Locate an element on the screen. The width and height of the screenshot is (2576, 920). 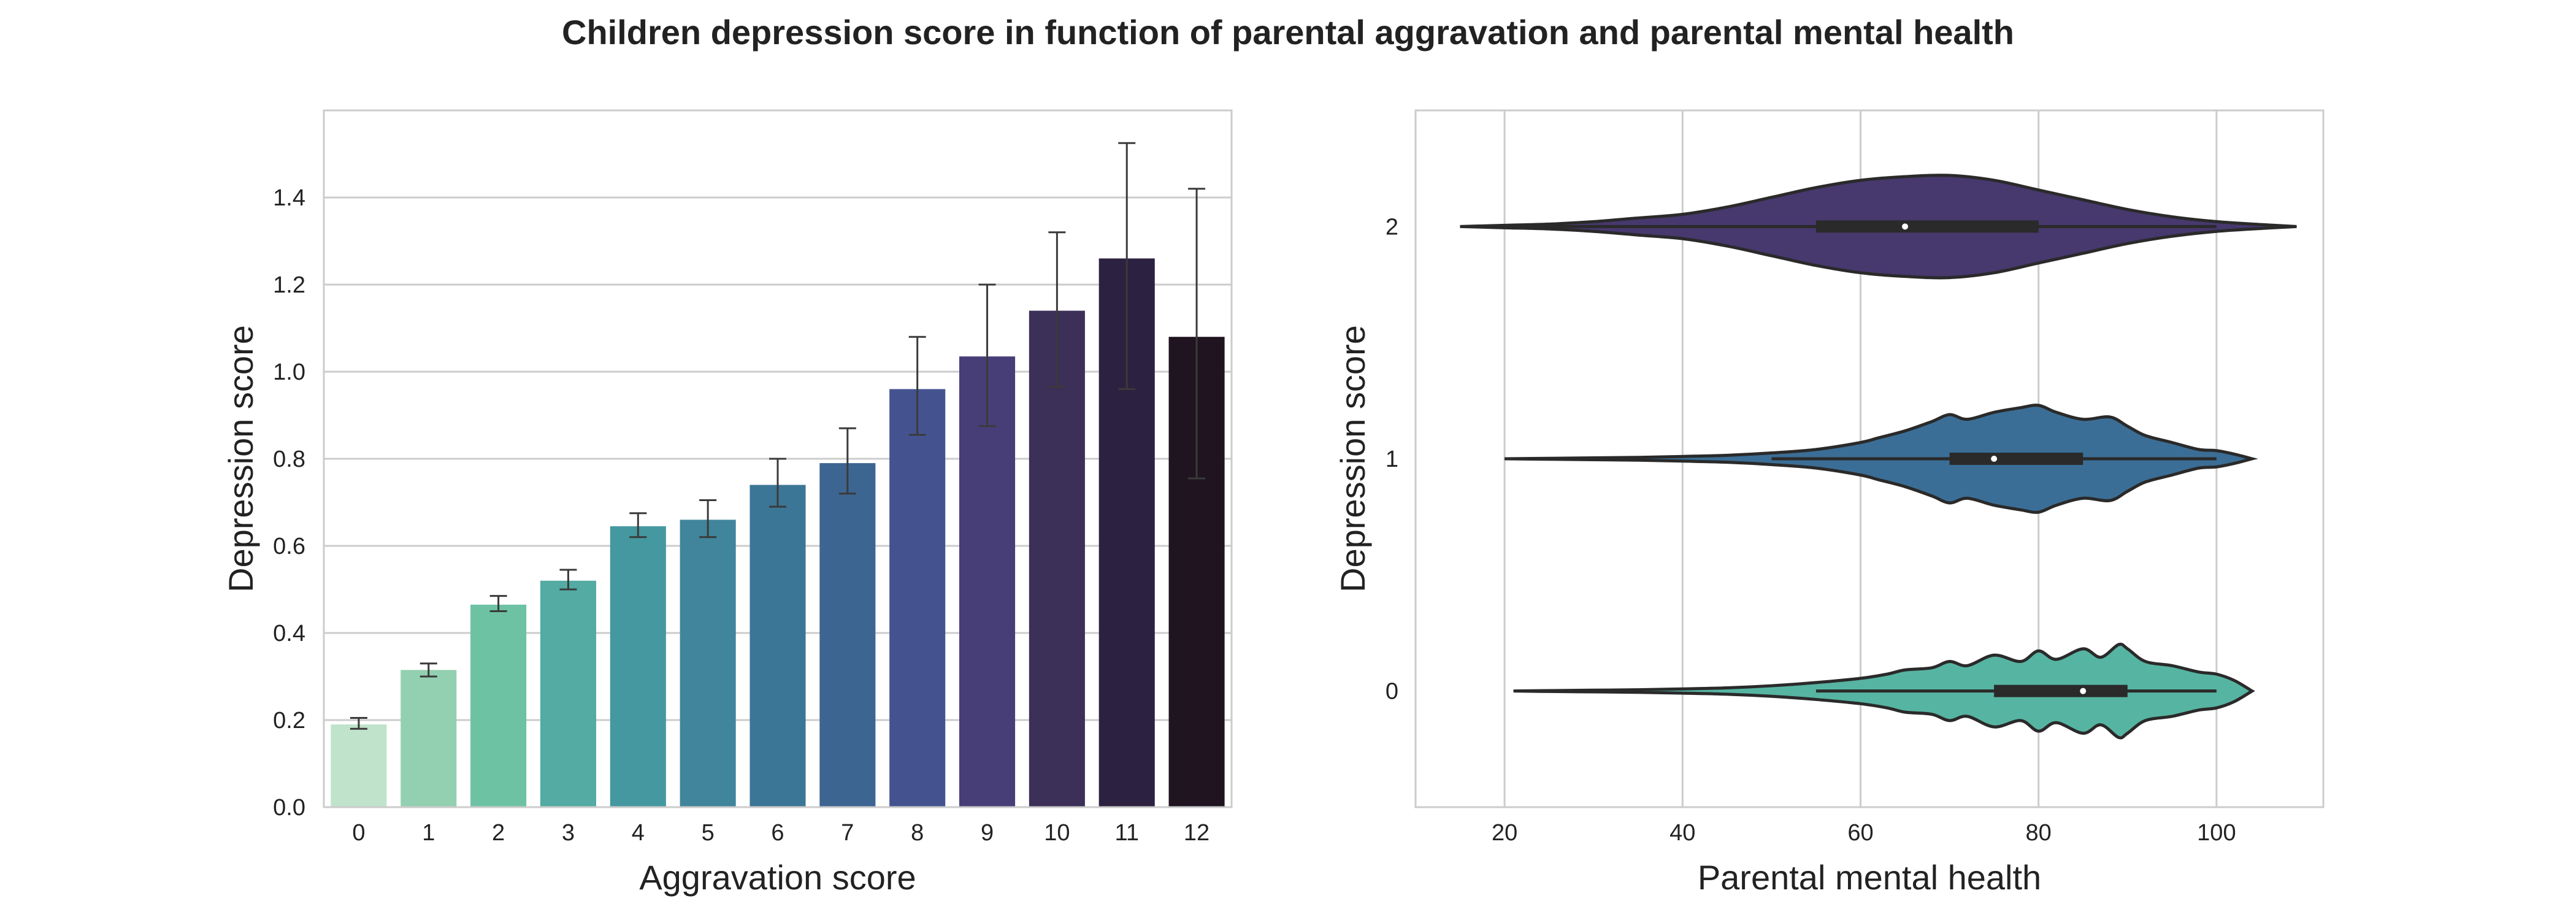
bar-chart-x-tick-label: 10 is located at coordinates (1057, 833).